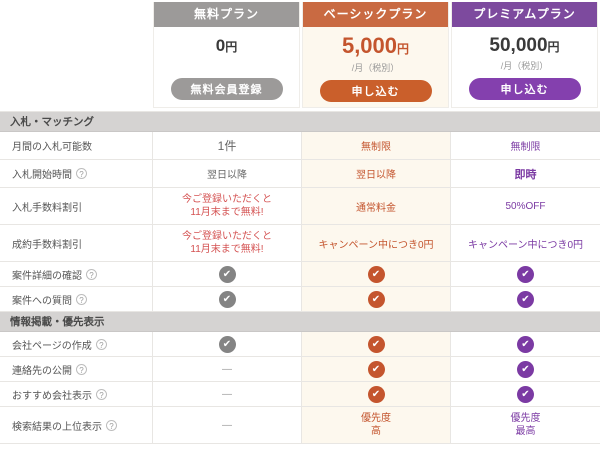  I want to click on plan-body-premium: 50,000円 /月（税別） 申し込む, so click(524, 67).